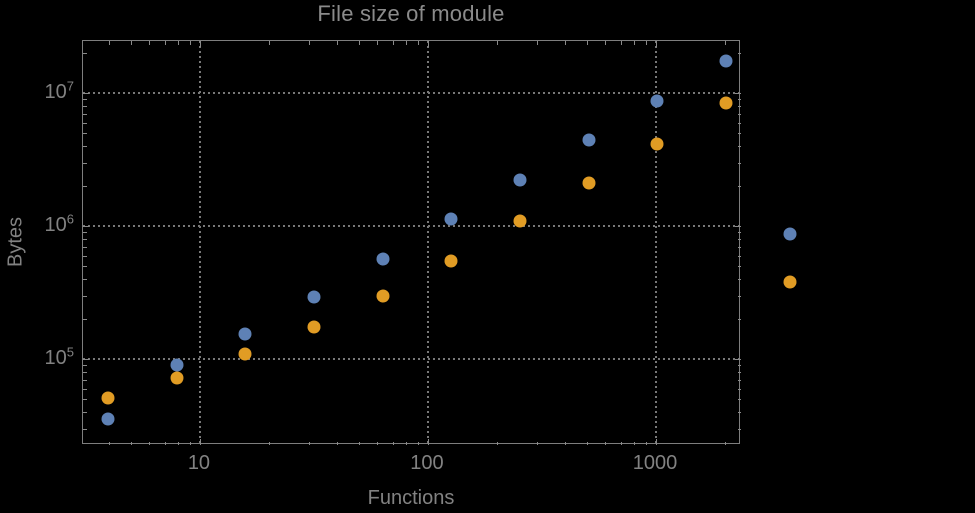 This screenshot has width=975, height=513. I want to click on x-axis-label: Functions, so click(411, 498).